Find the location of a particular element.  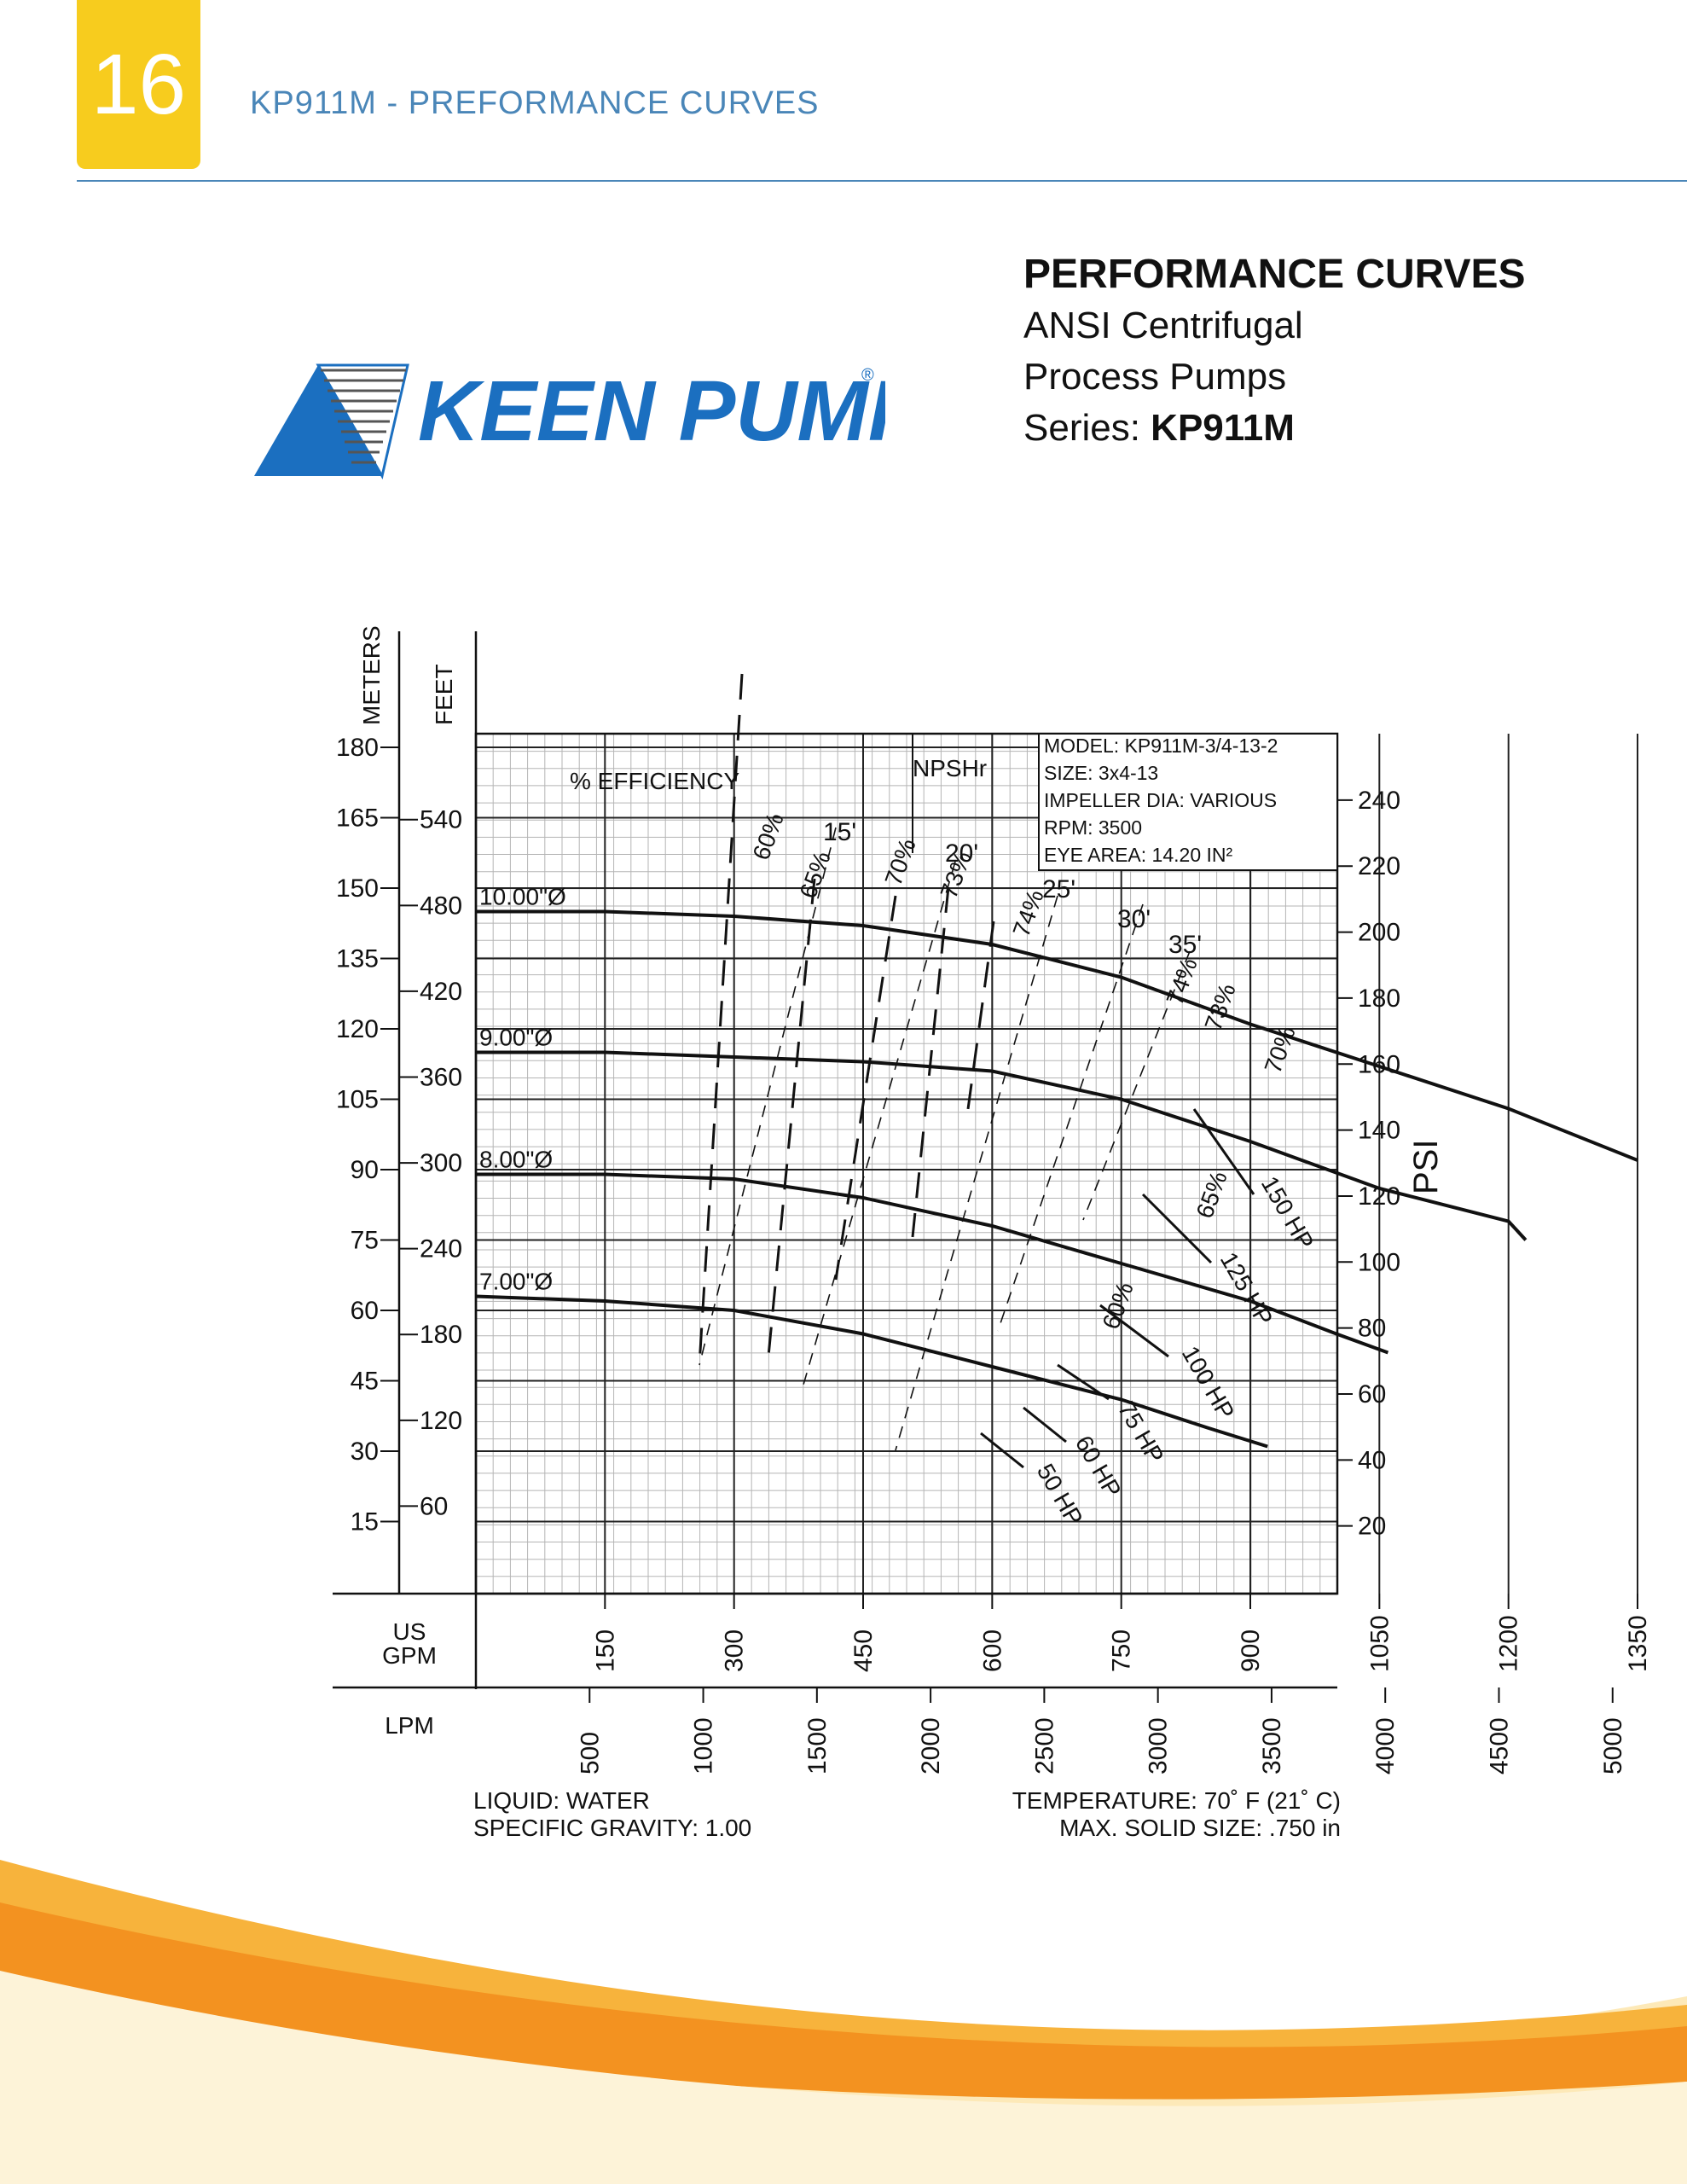

gpm-axis-title-2: GPM is located at coordinates (409, 1655).